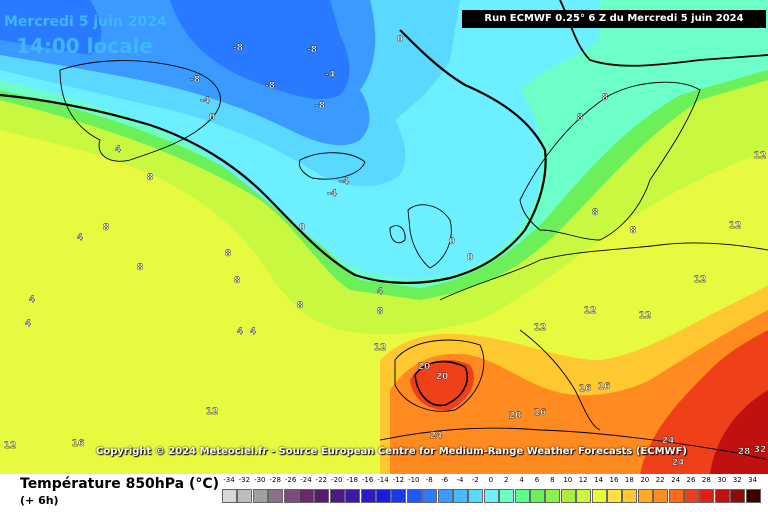 The height and width of the screenshot is (512, 768). Describe the element at coordinates (39, 500) in the screenshot. I see `lead-time: (+ 6h)` at that location.